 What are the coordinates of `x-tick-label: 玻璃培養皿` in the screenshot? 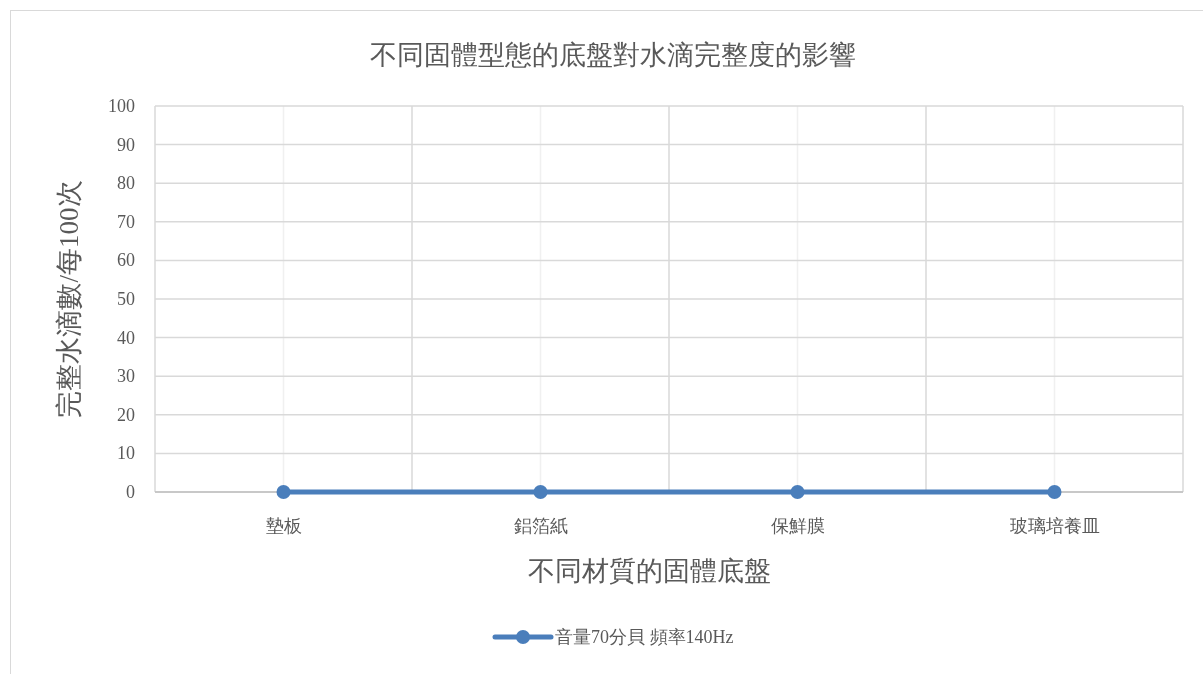 It's located at (1054, 526).